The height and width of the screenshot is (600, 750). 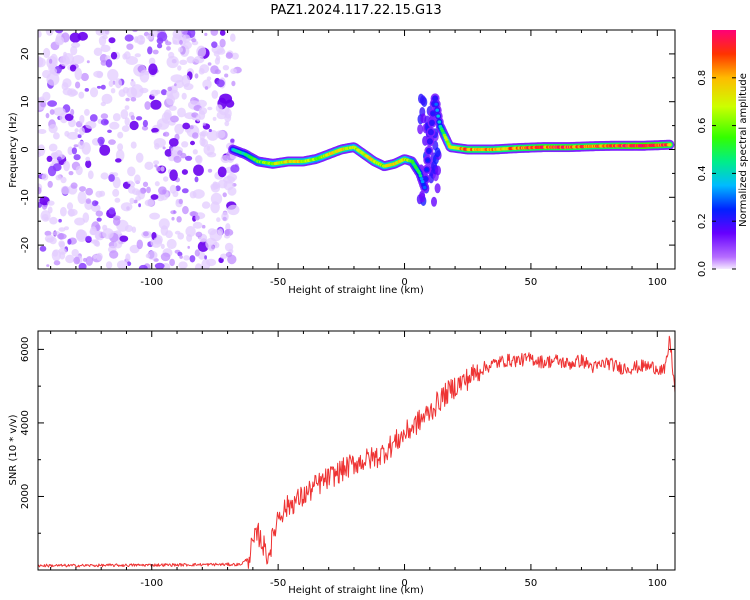 What do you see at coordinates (702, 221) in the screenshot?
I see `colorbar-tick-label: 0.2` at bounding box center [702, 221].